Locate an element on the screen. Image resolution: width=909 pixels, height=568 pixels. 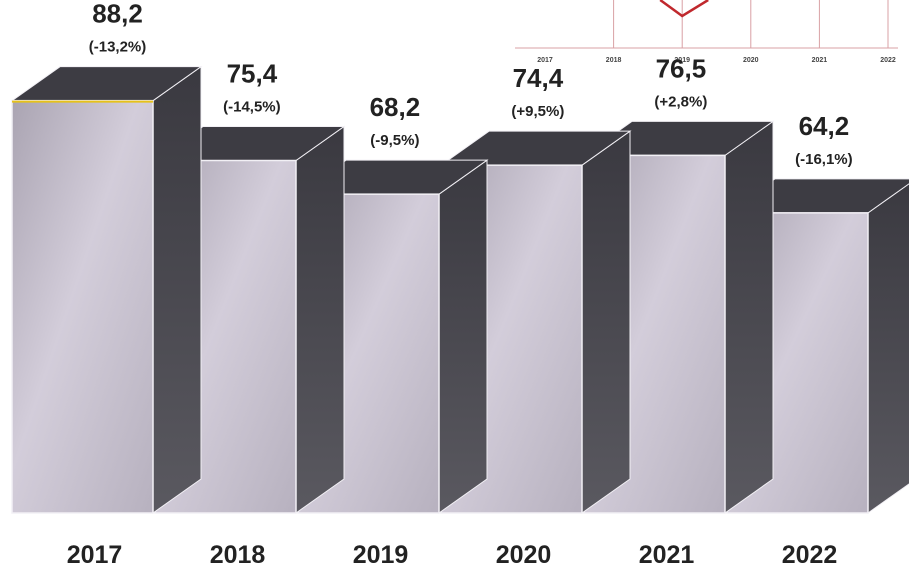
bar-front-2017 is located at coordinates (82, 306).